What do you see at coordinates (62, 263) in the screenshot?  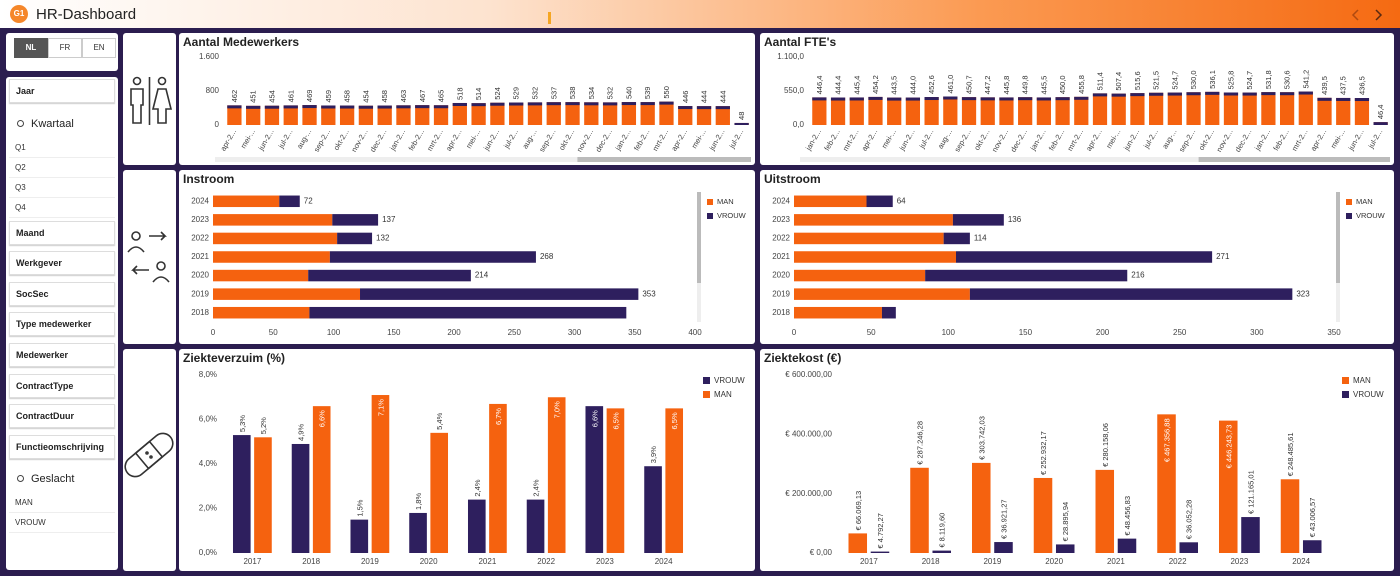 I see `filter-dropdown: Werkgever` at bounding box center [62, 263].